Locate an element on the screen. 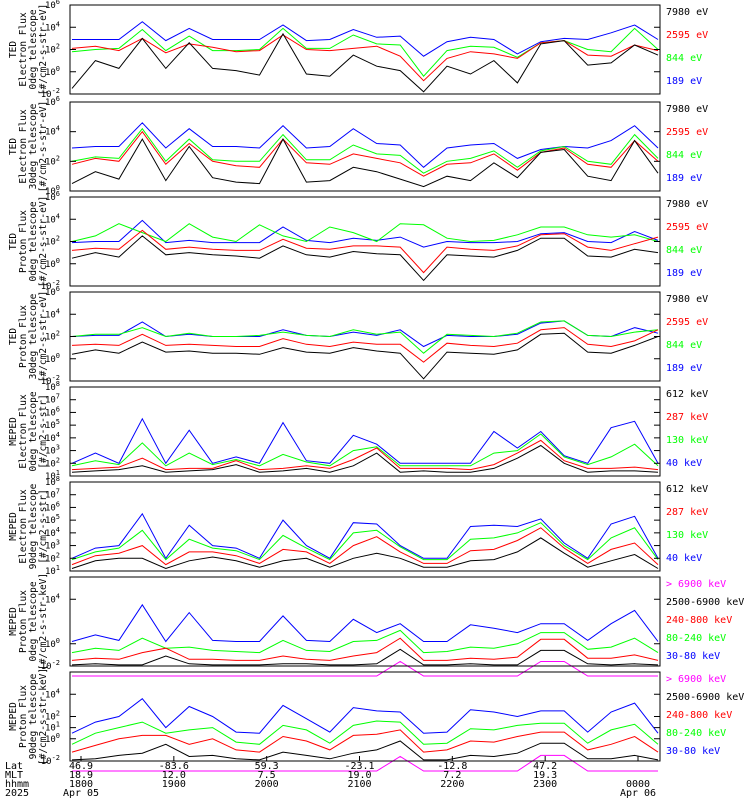 Image resolution: width=750 pixels, height=800 pixels. ylabel-line: 30deg telescope is located at coordinates (33, 336).